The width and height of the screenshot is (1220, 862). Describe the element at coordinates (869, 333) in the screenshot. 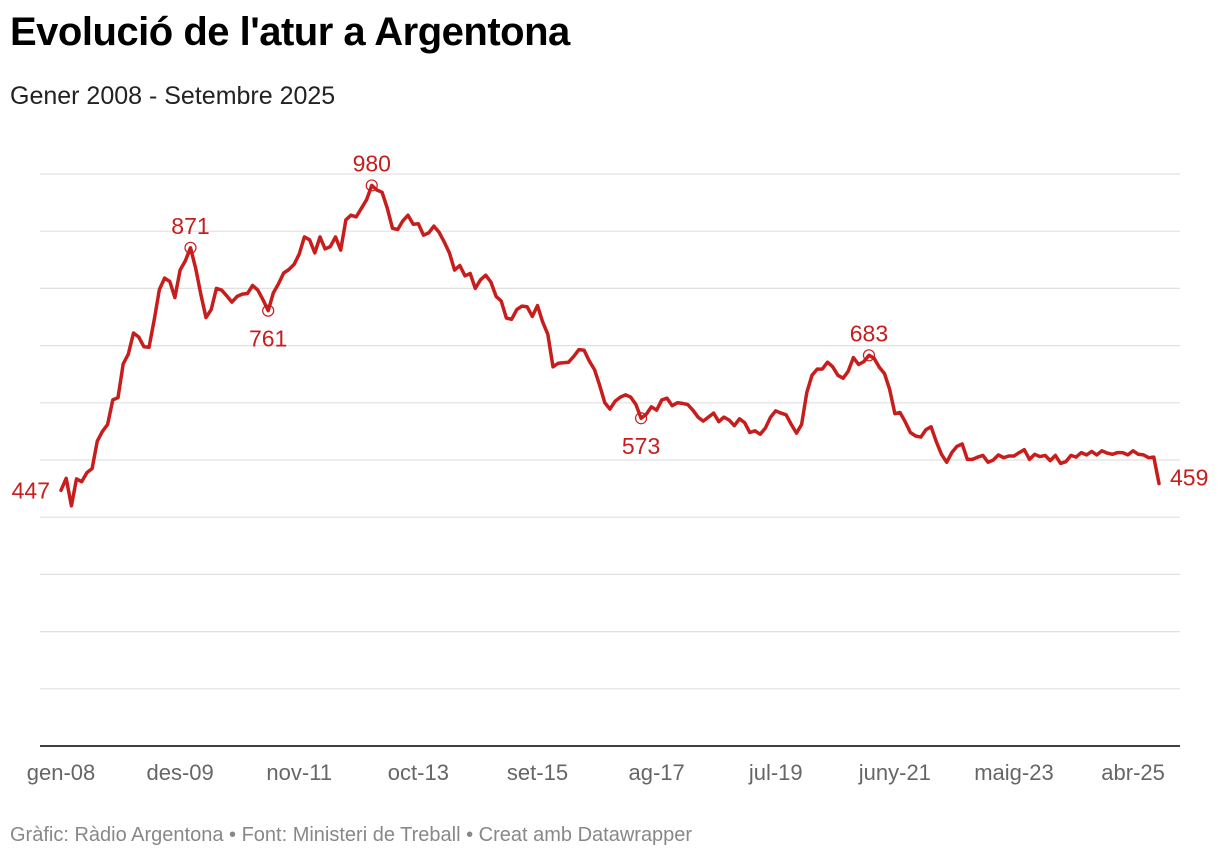

I see `annotation-label: 683` at that location.